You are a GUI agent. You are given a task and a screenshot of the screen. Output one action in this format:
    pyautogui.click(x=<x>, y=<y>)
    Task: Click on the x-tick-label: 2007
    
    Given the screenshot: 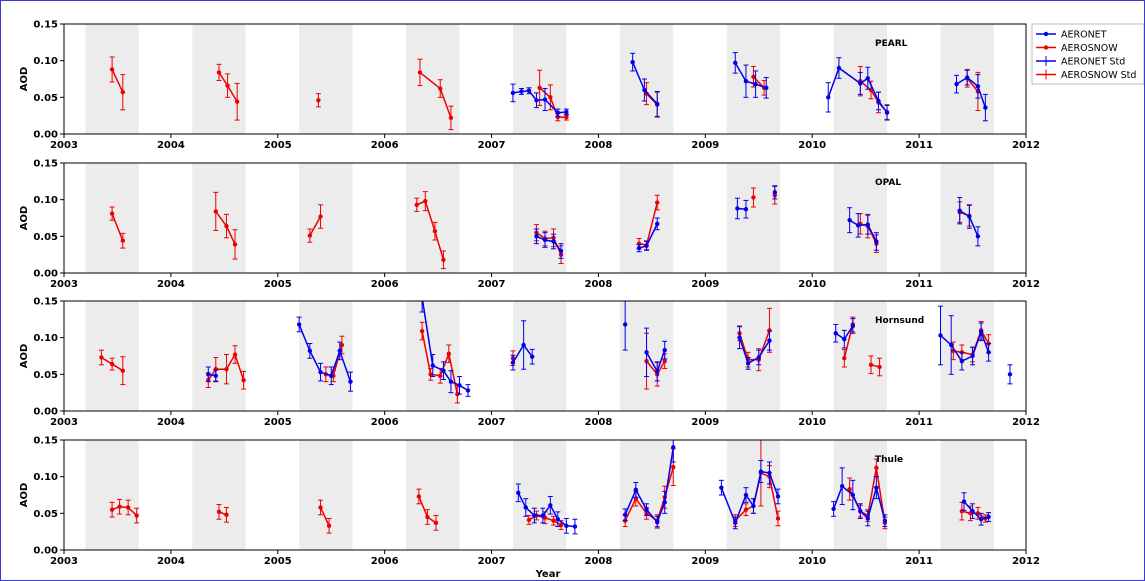 What is the action you would take?
    pyautogui.click(x=492, y=284)
    